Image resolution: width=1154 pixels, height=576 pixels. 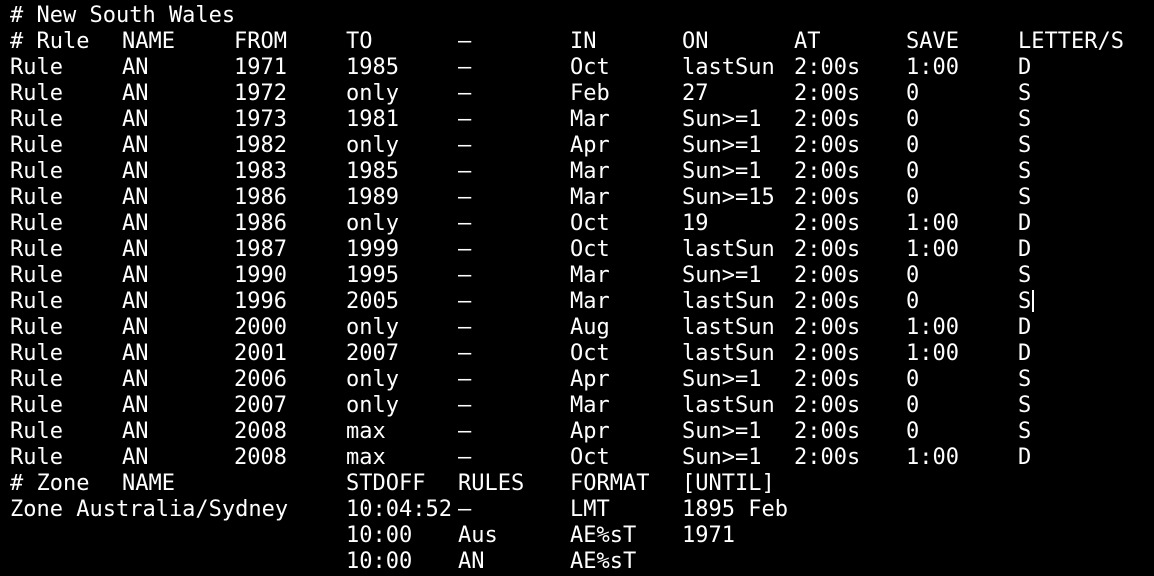 I want to click on rule-row: Rule AN 1972 only – Feb 27 2:00s 0 S, so click(x=582, y=94).